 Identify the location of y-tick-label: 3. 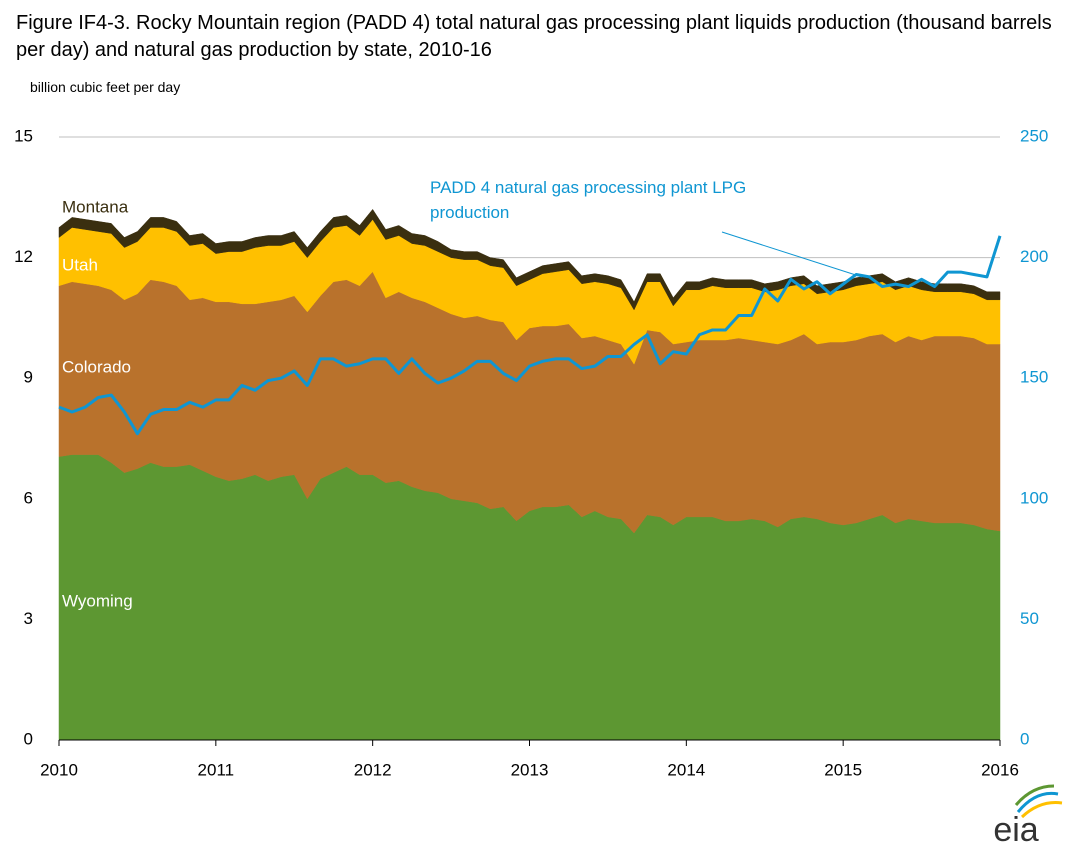
(28, 618).